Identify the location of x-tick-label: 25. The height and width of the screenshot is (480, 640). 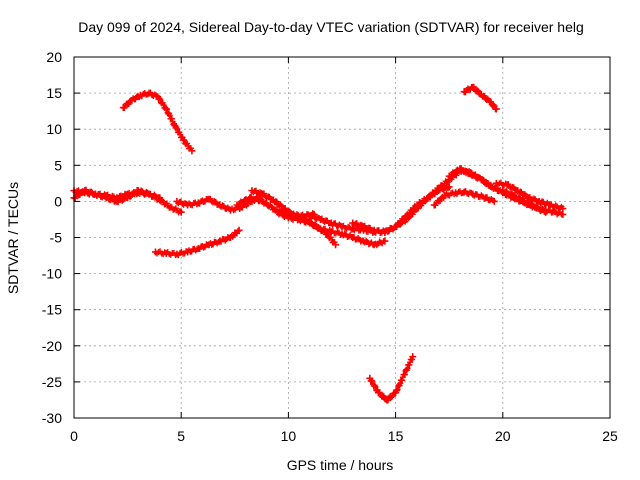
(610, 436).